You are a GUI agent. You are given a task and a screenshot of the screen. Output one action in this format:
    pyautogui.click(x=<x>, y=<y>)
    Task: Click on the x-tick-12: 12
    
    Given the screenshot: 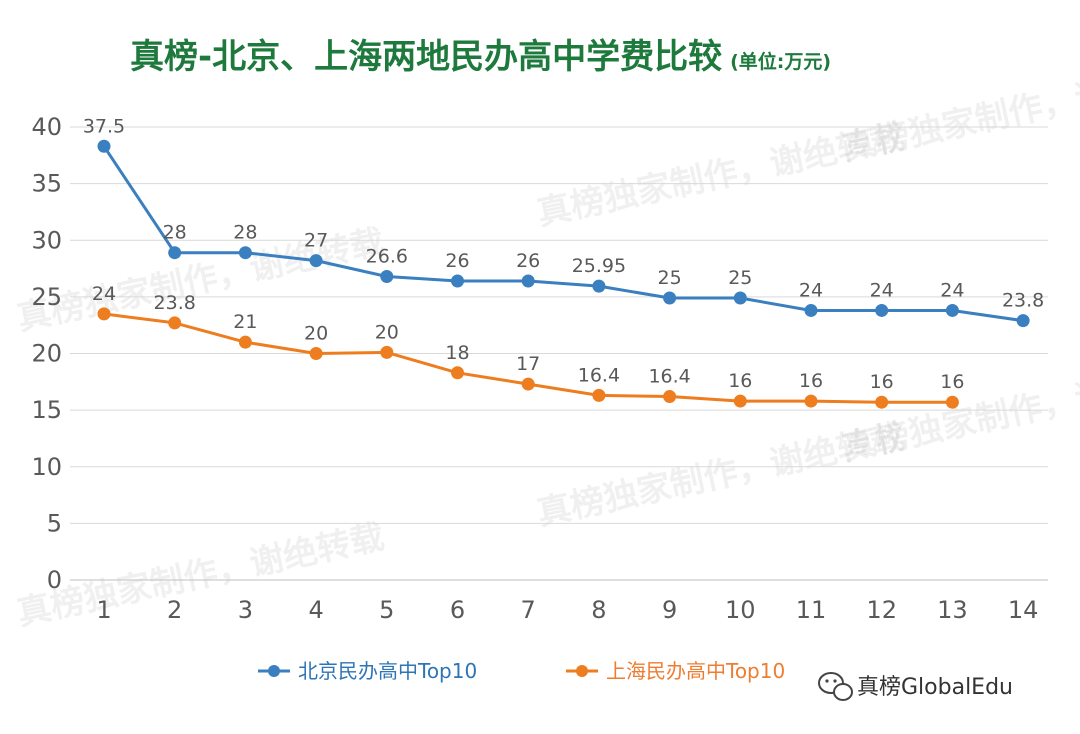 What is the action you would take?
    pyautogui.click(x=881, y=610)
    